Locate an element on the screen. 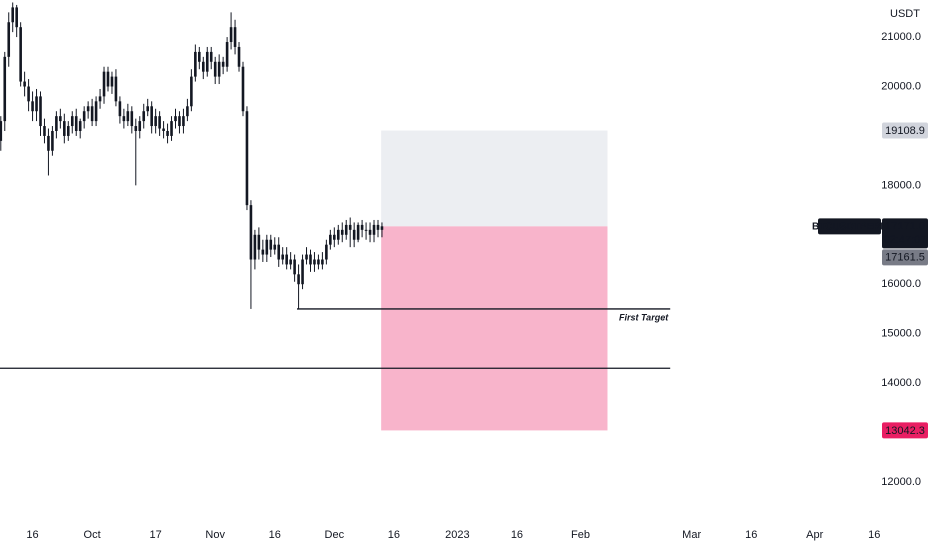  x-tick-label: Feb is located at coordinates (580, 535).